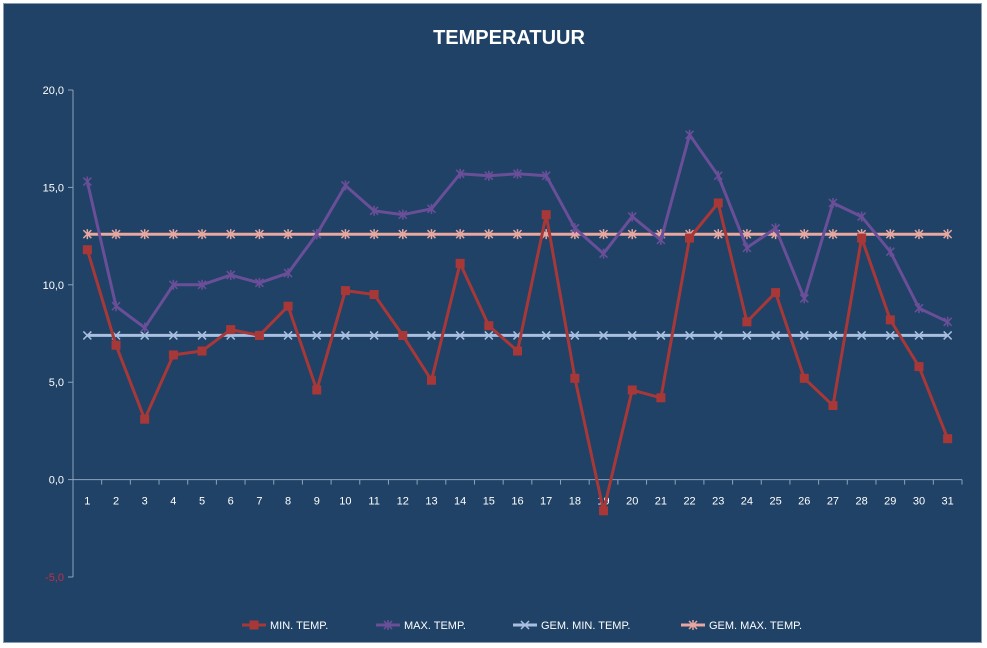 This screenshot has height=648, width=987. I want to click on y-tick-label: 5,0, so click(56, 383).